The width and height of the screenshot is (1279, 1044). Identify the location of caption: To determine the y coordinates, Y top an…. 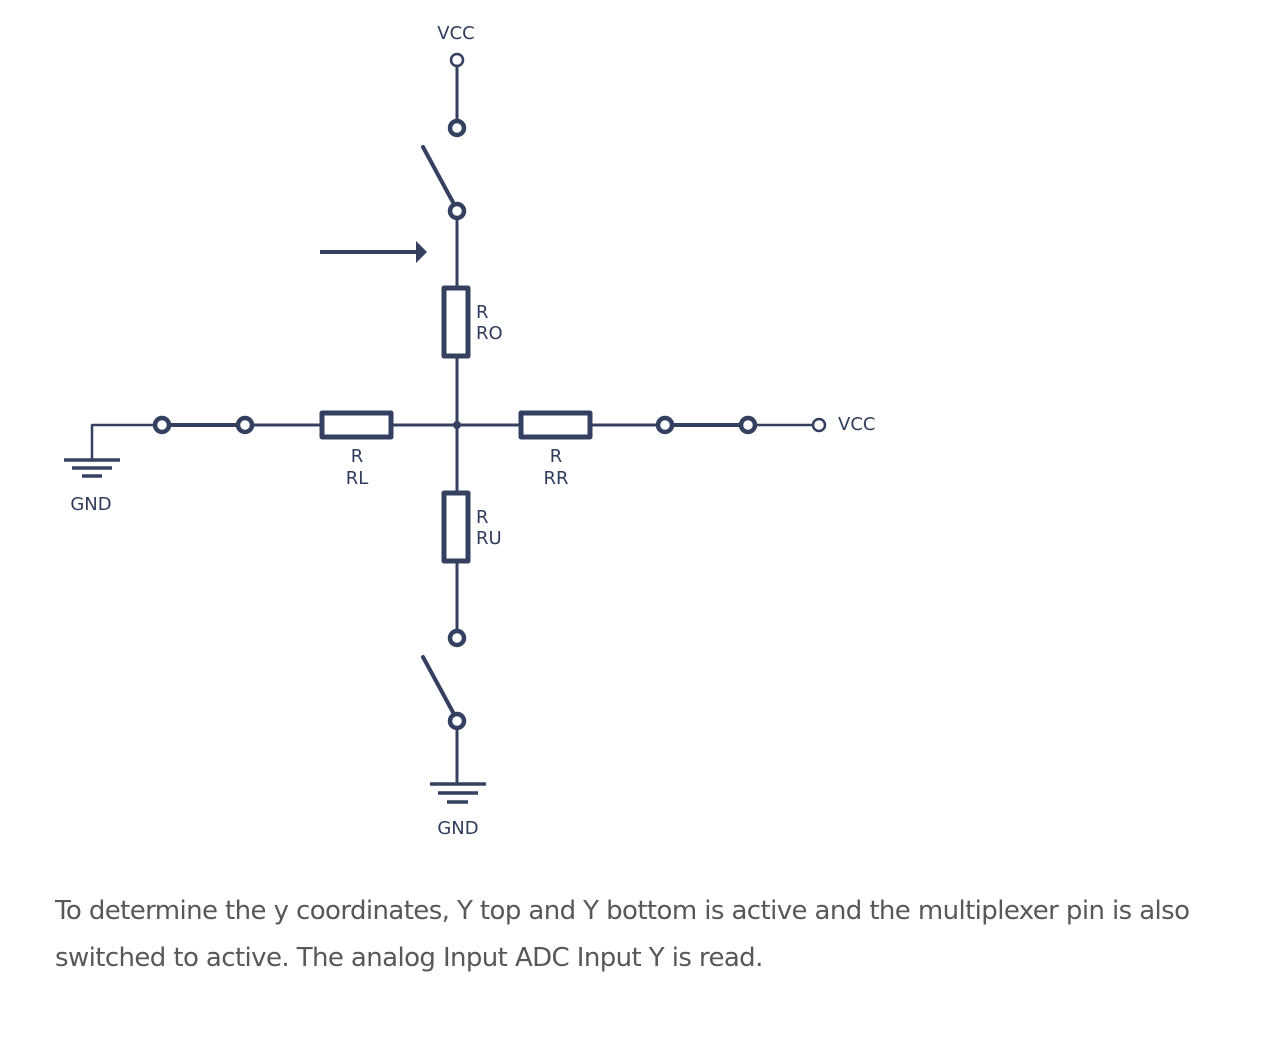
(655, 935).